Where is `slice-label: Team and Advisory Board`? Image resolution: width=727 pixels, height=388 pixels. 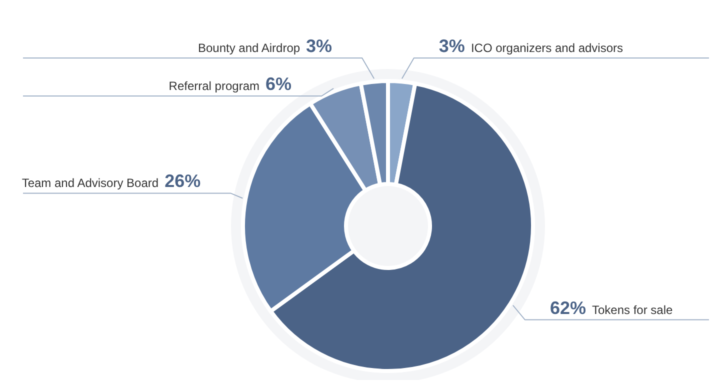 slice-label: Team and Advisory Board is located at coordinates (90, 183).